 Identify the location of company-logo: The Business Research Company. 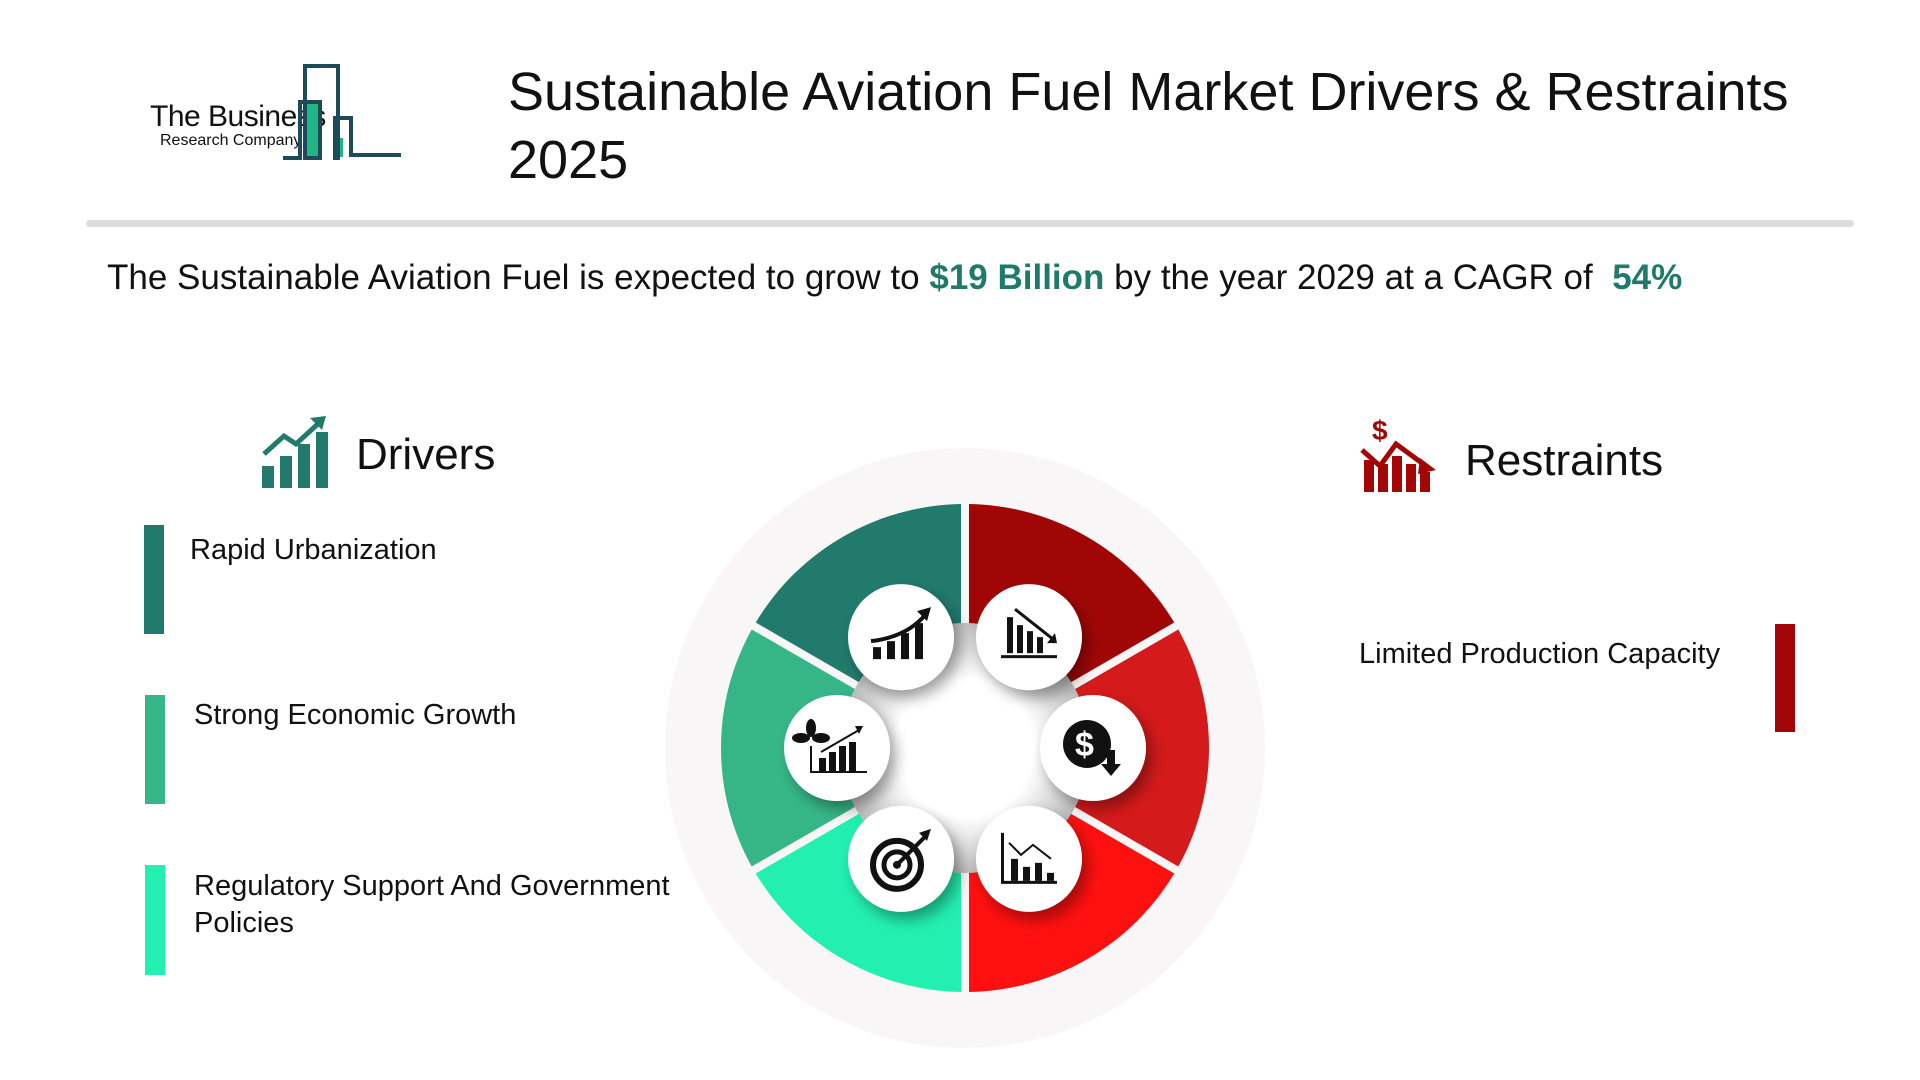
(308, 112).